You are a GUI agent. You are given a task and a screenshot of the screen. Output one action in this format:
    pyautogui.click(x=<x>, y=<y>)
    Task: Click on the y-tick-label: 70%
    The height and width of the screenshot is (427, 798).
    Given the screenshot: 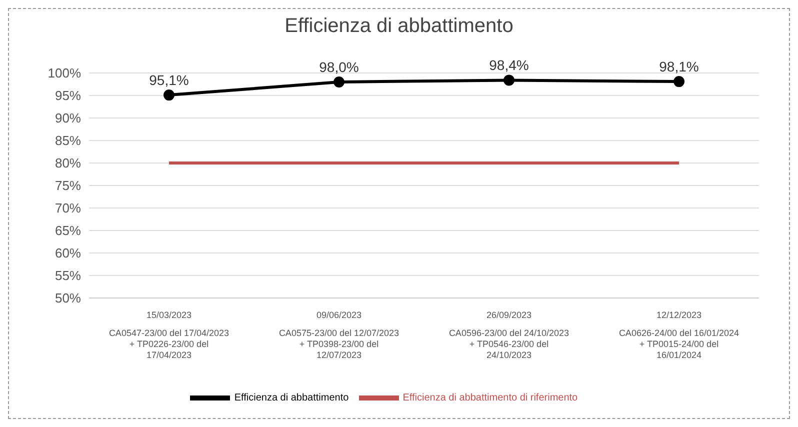 What is the action you would take?
    pyautogui.click(x=68, y=208)
    